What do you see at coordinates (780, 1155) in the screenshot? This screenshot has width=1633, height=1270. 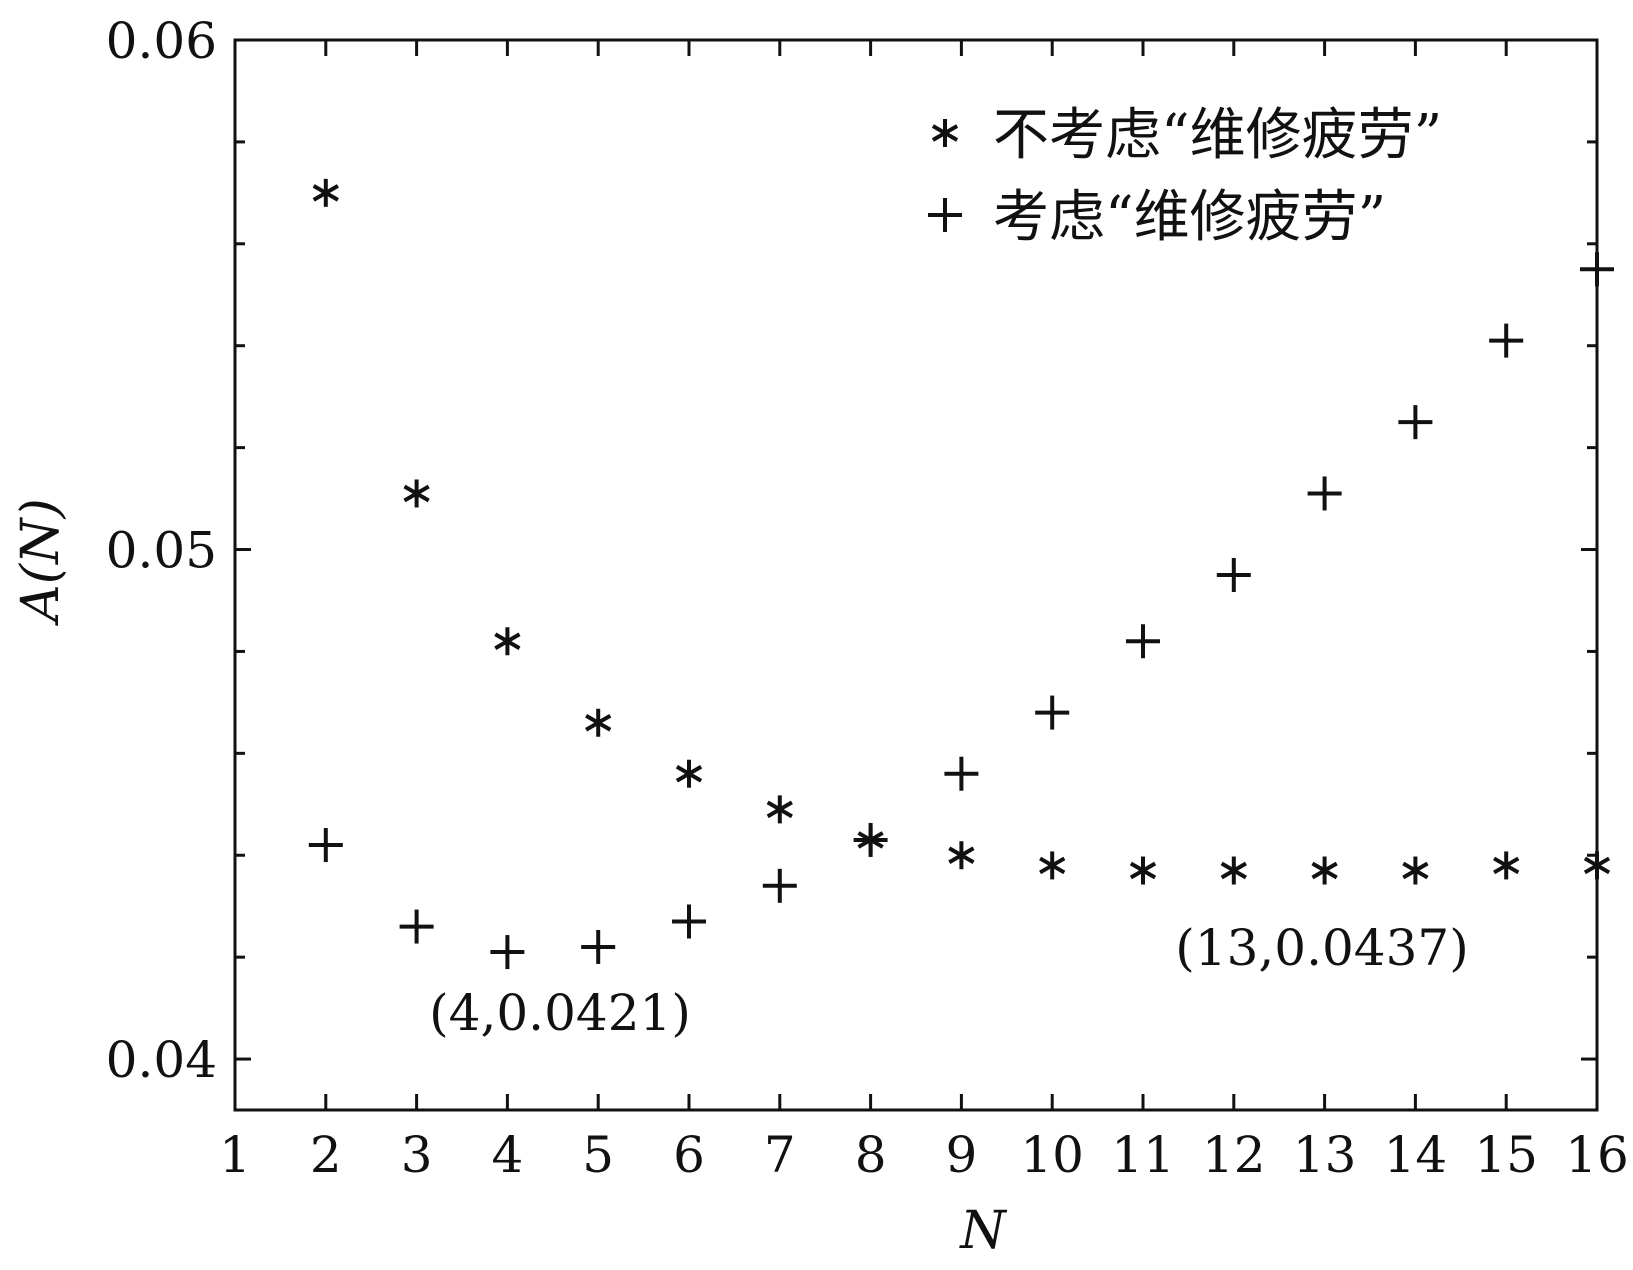 I see `x-tick-label: 7` at bounding box center [780, 1155].